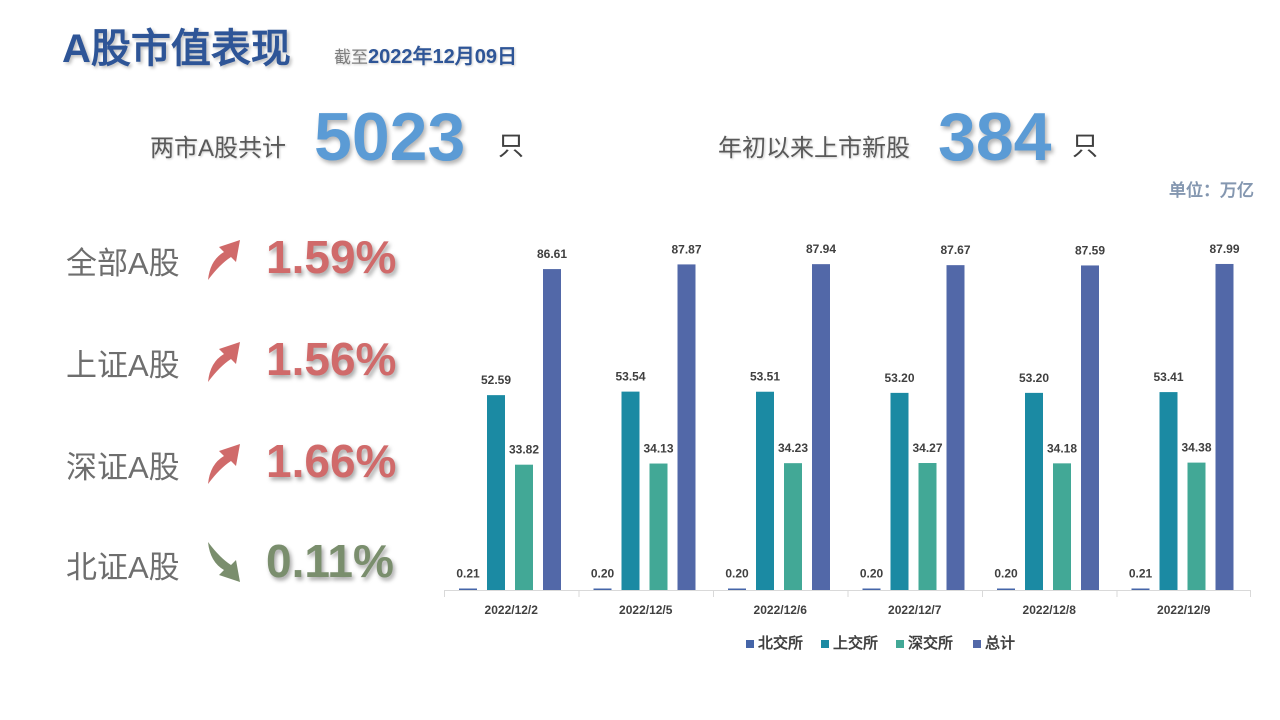  I want to click on page-subtitle: 截至2022年12月09日, so click(425, 54).